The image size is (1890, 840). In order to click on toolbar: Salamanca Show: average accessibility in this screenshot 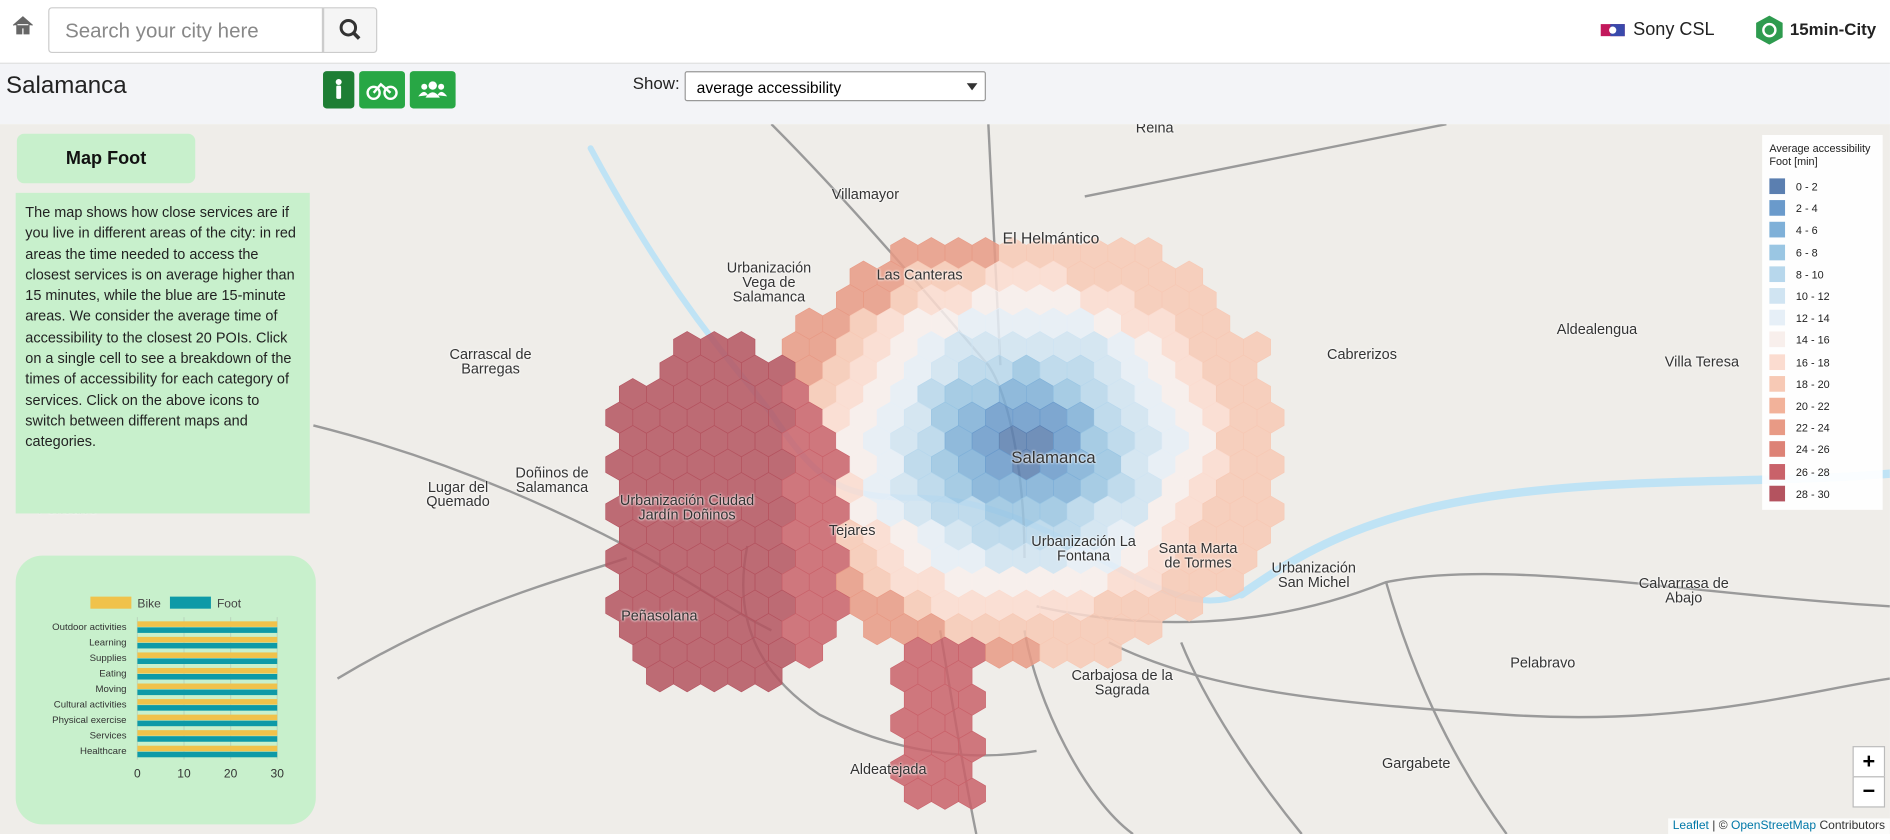, I will do `click(945, 94)`.